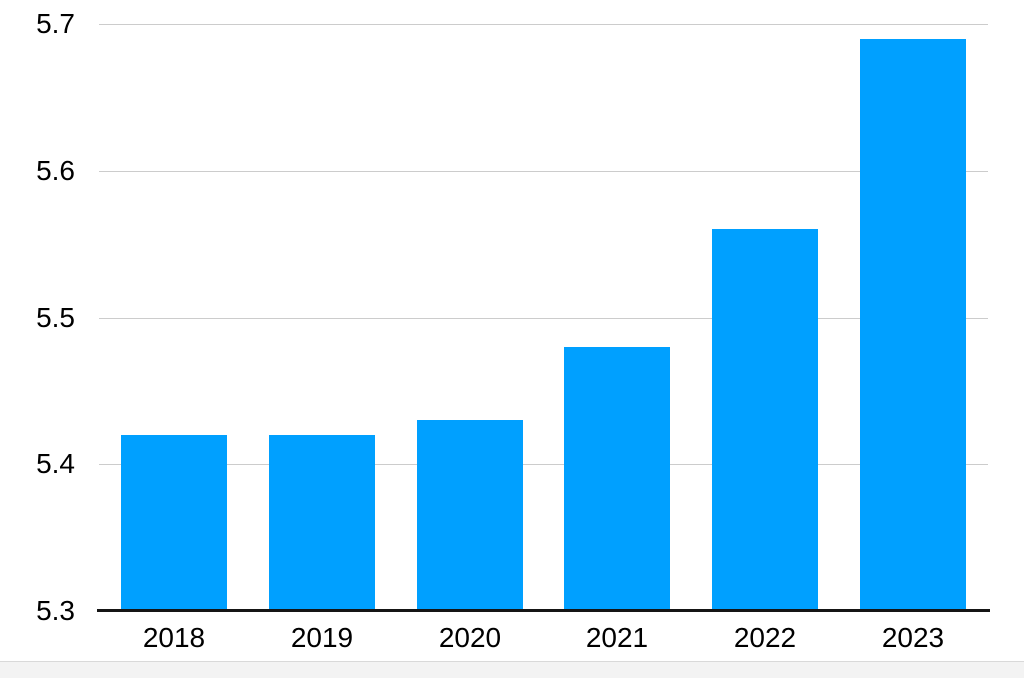  Describe the element at coordinates (617, 479) in the screenshot. I see `bar-2021` at that location.